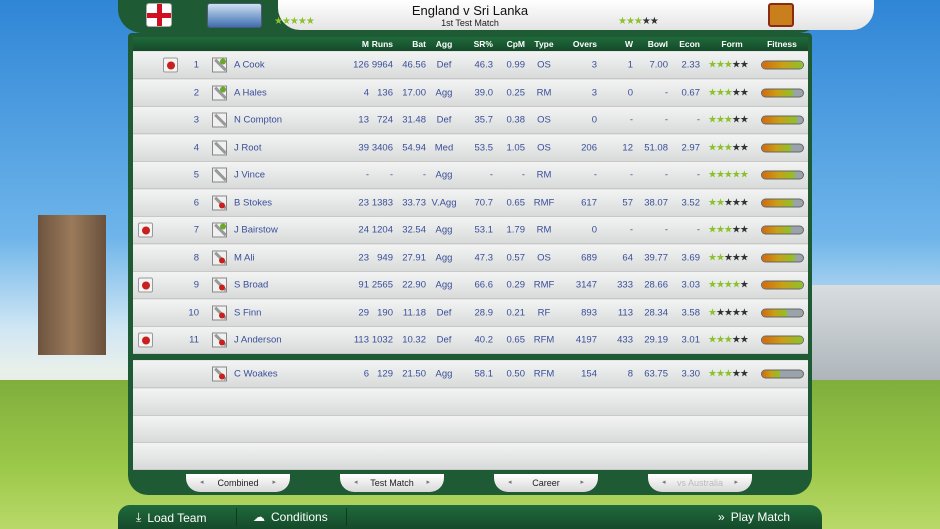 This screenshot has height=529, width=940. I want to click on stat-sr: 58.1, so click(484, 374).